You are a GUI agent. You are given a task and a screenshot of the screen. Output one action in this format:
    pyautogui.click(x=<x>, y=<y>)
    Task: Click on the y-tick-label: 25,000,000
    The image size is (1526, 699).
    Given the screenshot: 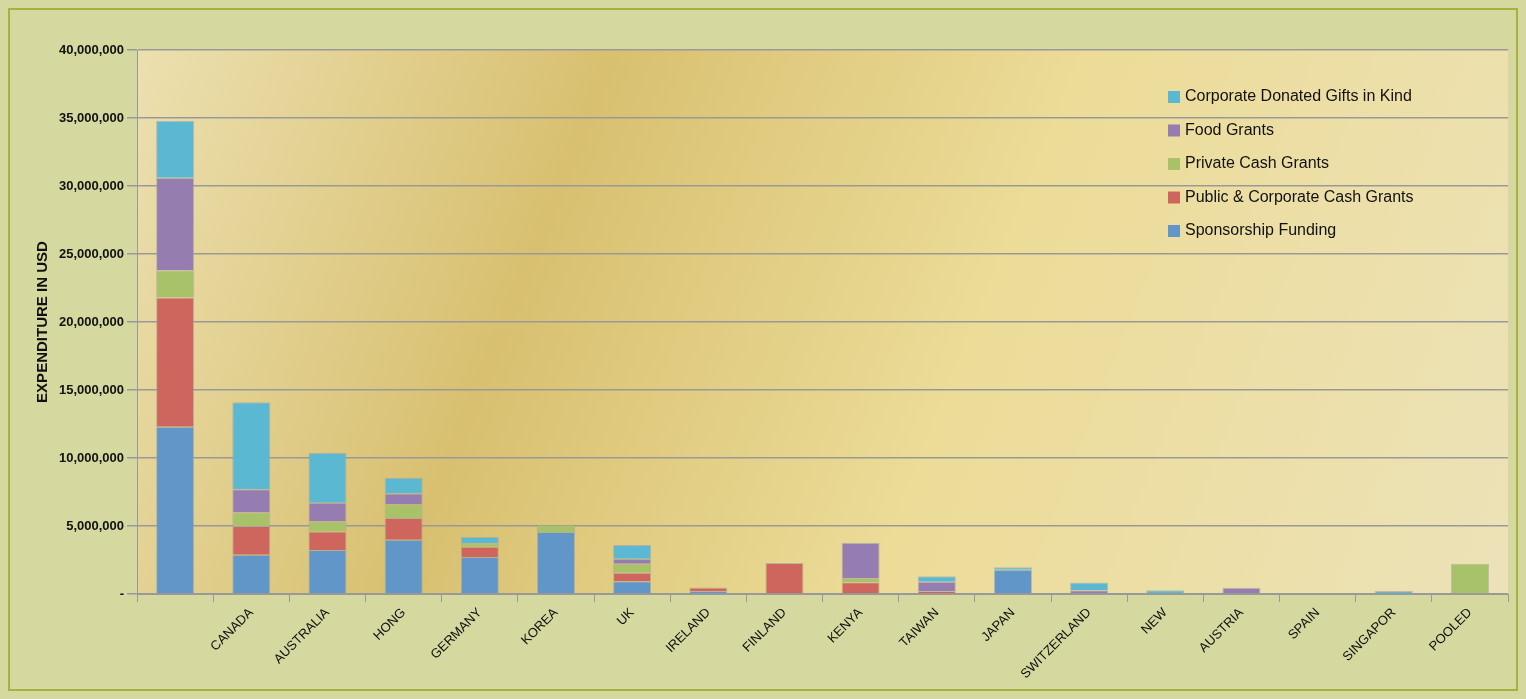 What is the action you would take?
    pyautogui.click(x=91, y=253)
    